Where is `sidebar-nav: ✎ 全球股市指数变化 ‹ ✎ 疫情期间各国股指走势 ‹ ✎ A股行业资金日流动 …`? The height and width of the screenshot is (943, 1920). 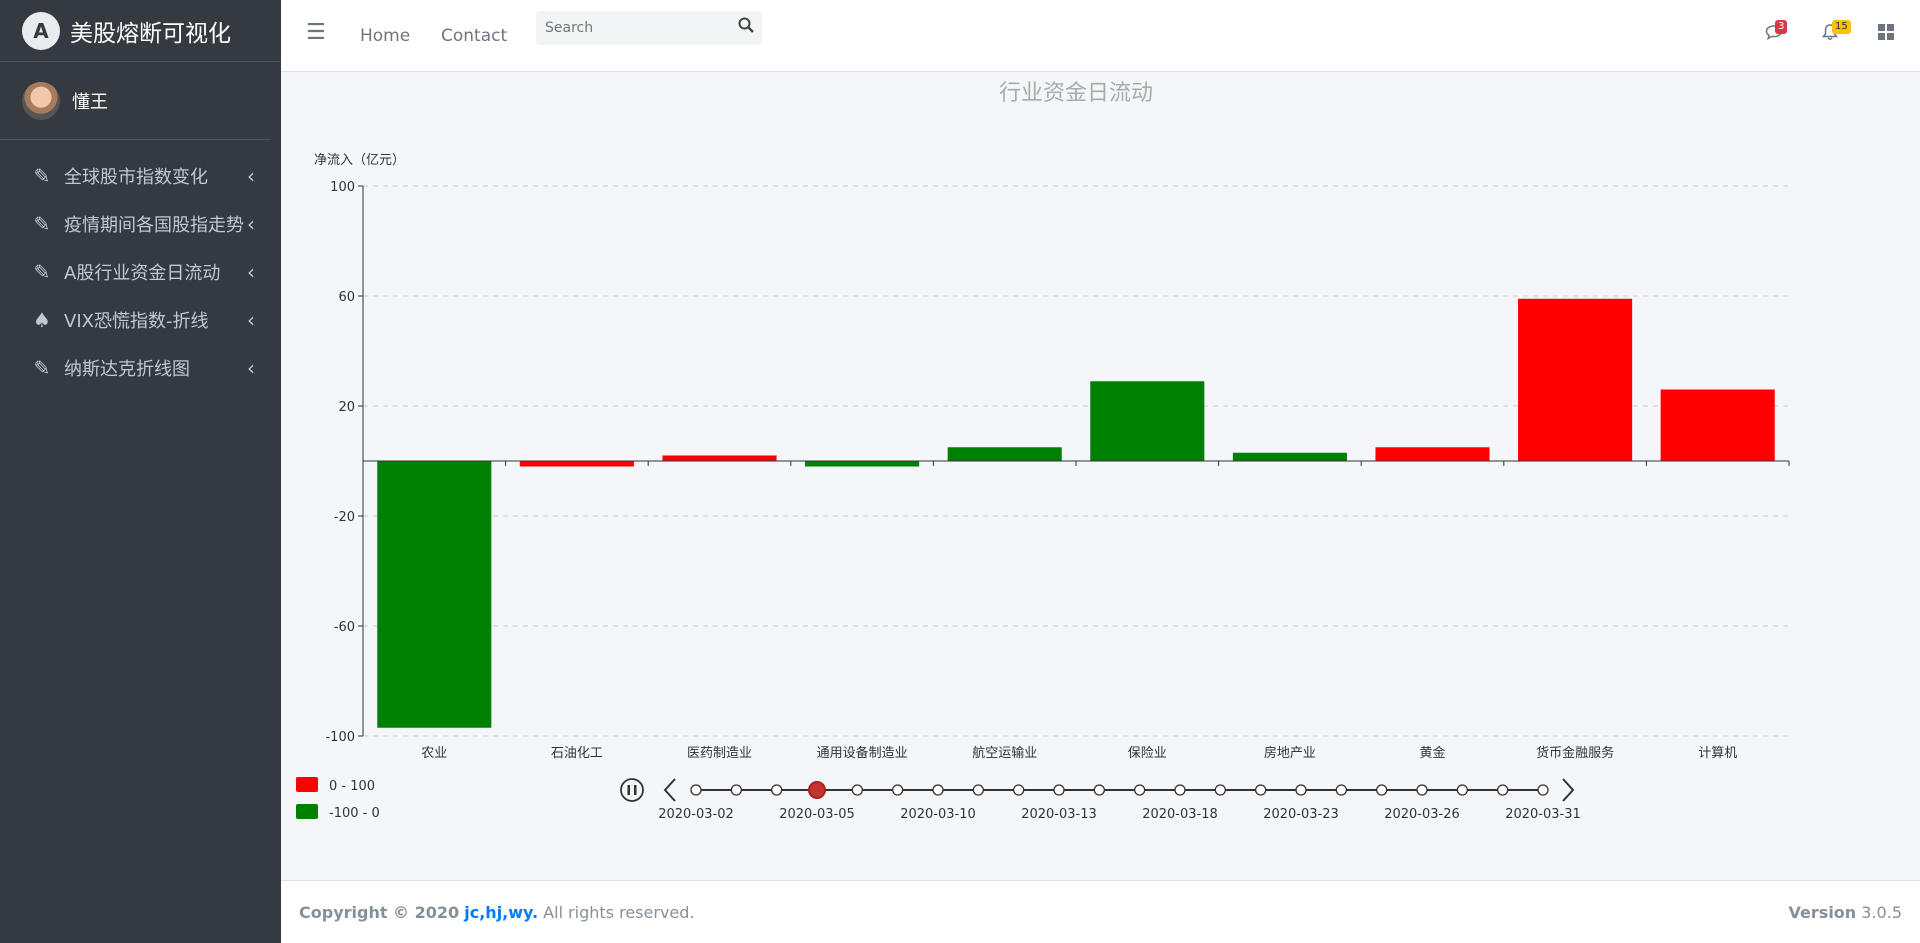
sidebar-nav: ✎ 全球股市指数变化 ‹ ✎ 疫情期间各国股指走势 ‹ ✎ A股行业资金日流动 … is located at coordinates (140, 266).